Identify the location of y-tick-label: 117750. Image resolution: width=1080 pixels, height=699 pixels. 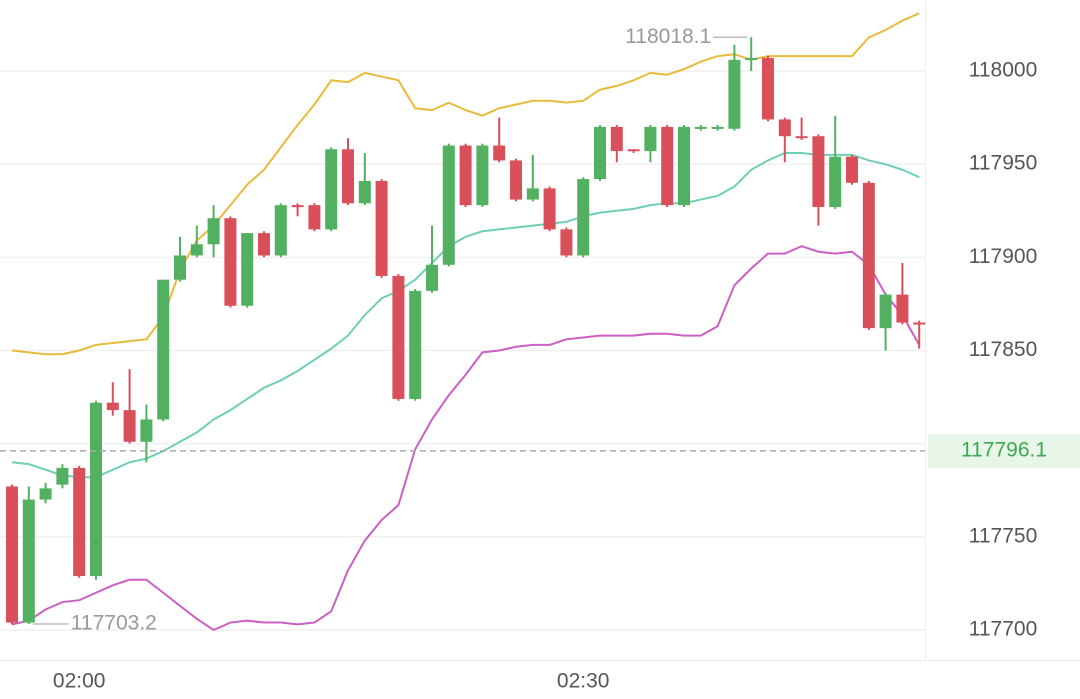
(1003, 535).